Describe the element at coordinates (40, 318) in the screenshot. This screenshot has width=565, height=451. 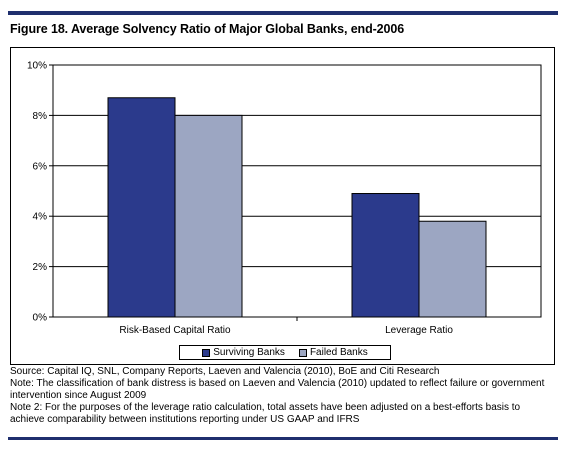
I see `y-tick-label: 0%` at that location.